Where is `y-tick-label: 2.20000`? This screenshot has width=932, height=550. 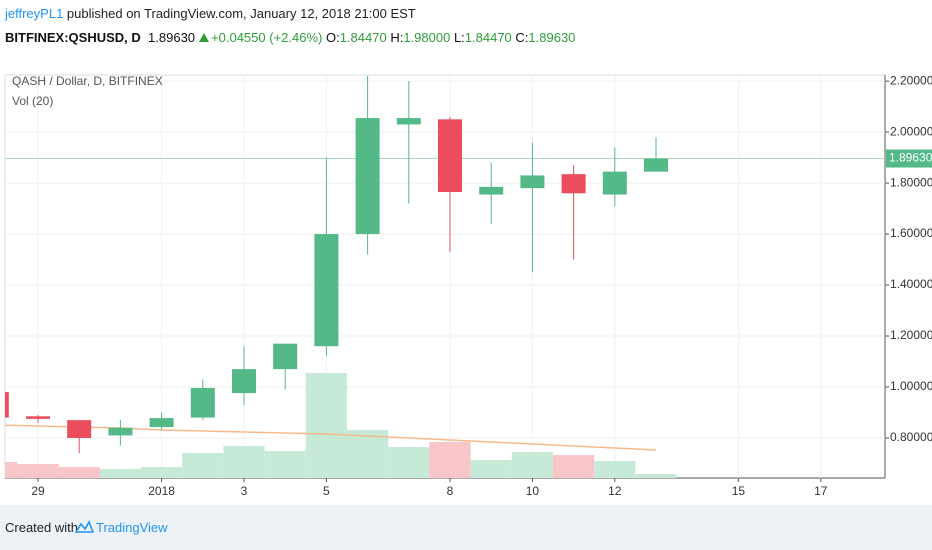 y-tick-label: 2.20000 is located at coordinates (911, 80).